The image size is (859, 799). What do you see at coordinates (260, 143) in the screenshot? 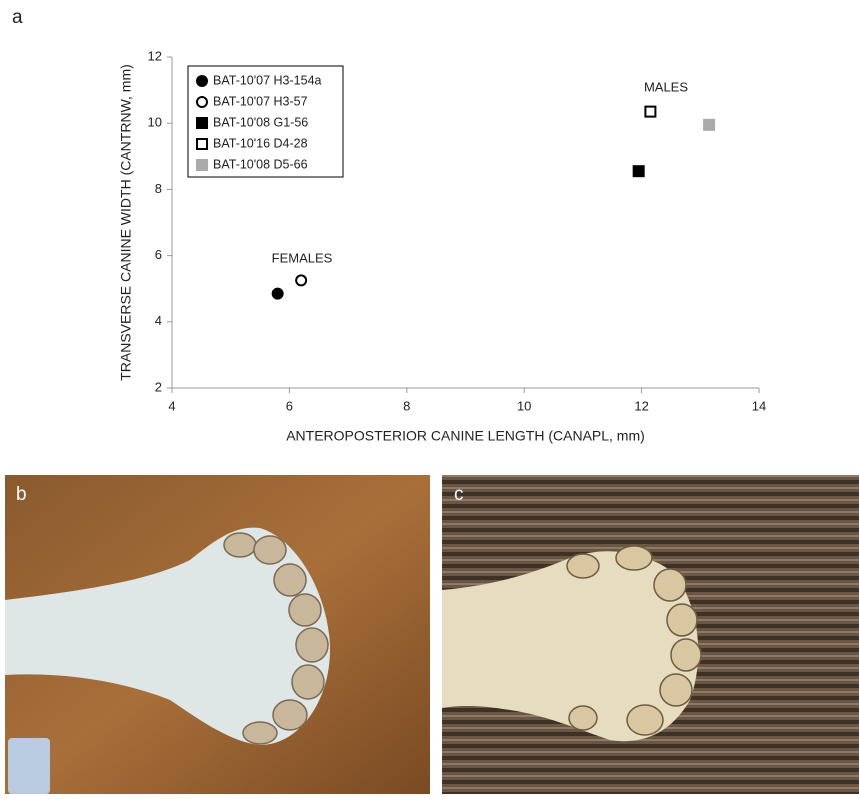
I see `legend-label: BAT-10'16 D4-28` at bounding box center [260, 143].